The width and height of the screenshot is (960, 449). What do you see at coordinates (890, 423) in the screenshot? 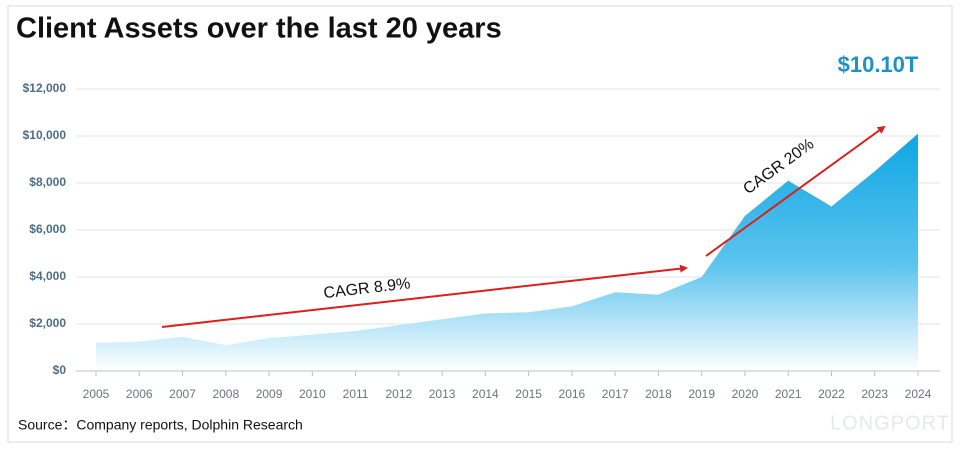
I see `watermark: LONGPORT` at bounding box center [890, 423].